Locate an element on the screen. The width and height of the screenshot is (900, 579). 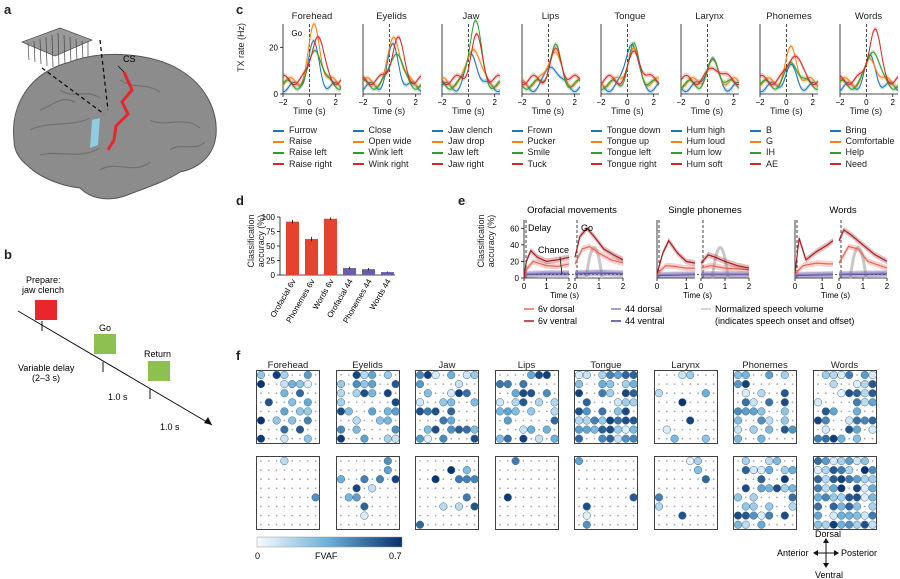
return-cue is located at coordinates (159, 371).